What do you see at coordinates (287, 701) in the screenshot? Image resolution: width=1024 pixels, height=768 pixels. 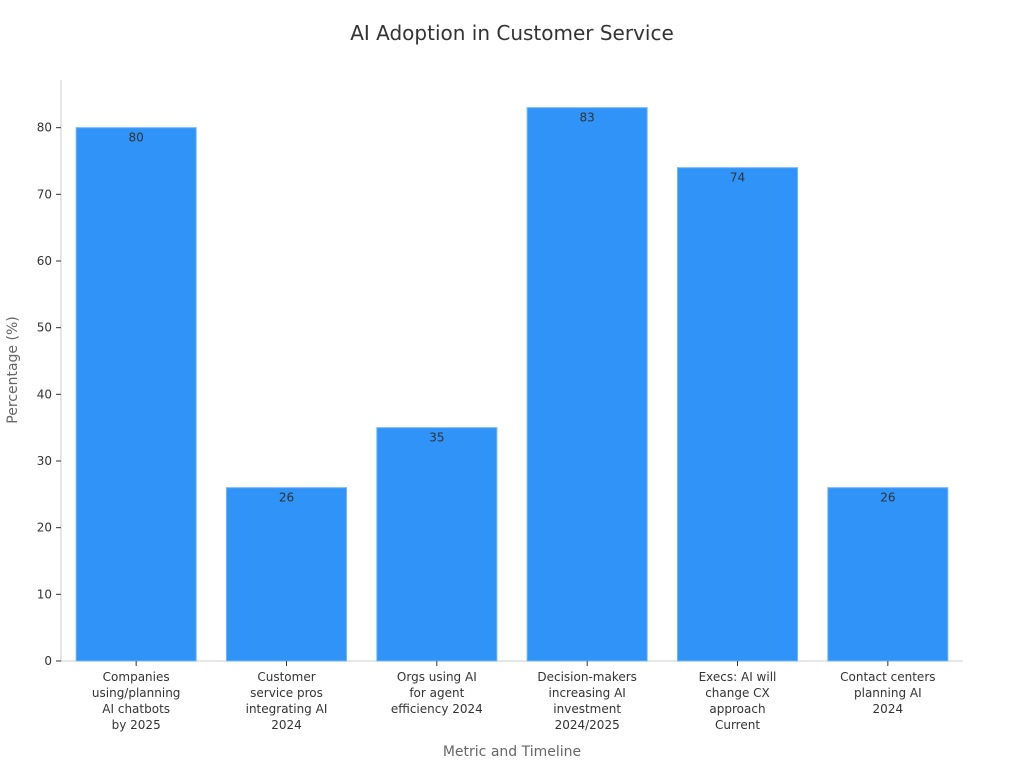 I see `x-tick-label: Customer service pros integrating AI 2024` at bounding box center [287, 701].